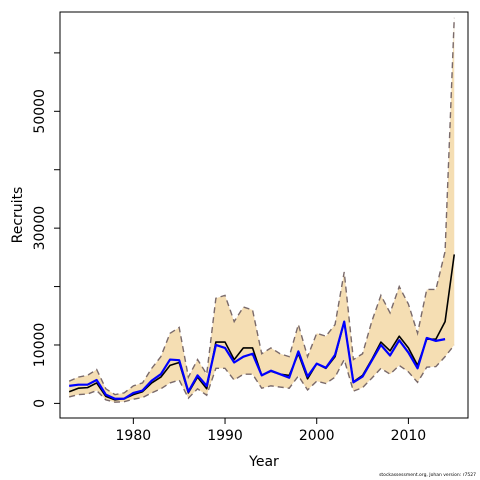  What do you see at coordinates (261, 373) in the screenshot?
I see `lower-bound-line` at bounding box center [261, 373].